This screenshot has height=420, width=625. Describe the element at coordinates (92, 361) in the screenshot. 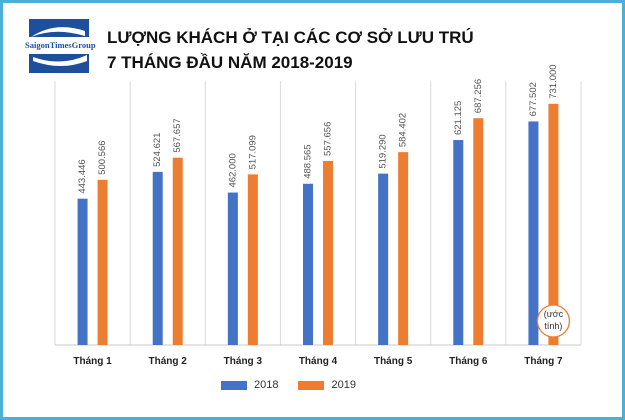

I see `x-tick-label-1: Tháng 1` at that location.